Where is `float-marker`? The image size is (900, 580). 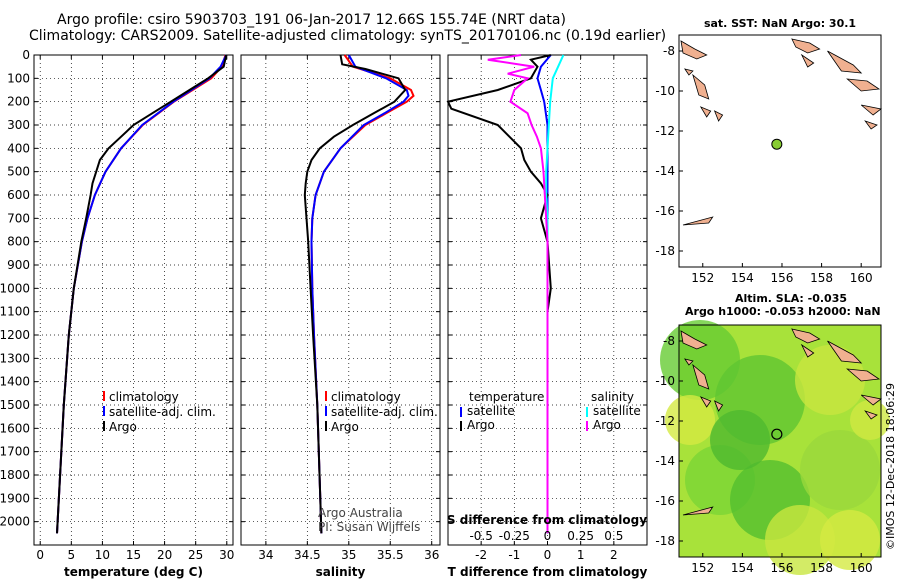
float-marker is located at coordinates (777, 434).